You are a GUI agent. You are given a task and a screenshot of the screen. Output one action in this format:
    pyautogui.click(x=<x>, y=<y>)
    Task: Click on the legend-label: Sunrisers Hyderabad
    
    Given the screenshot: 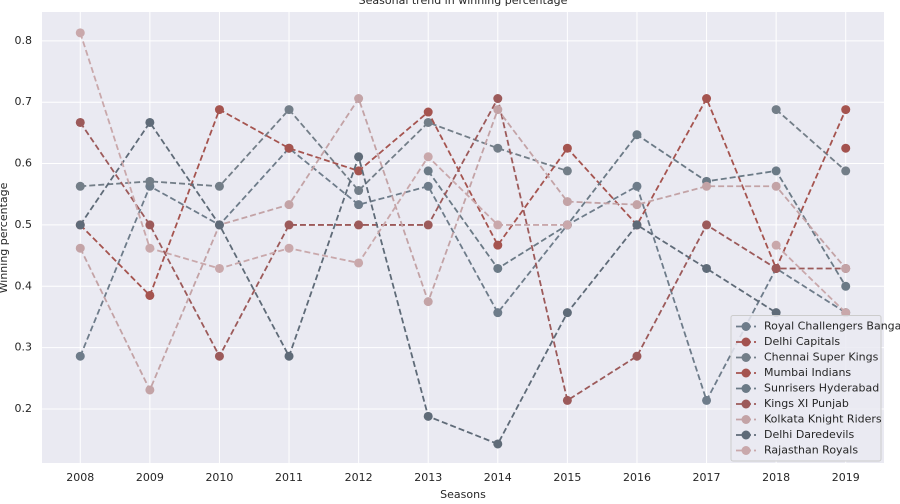 What is the action you would take?
    pyautogui.click(x=821, y=388)
    